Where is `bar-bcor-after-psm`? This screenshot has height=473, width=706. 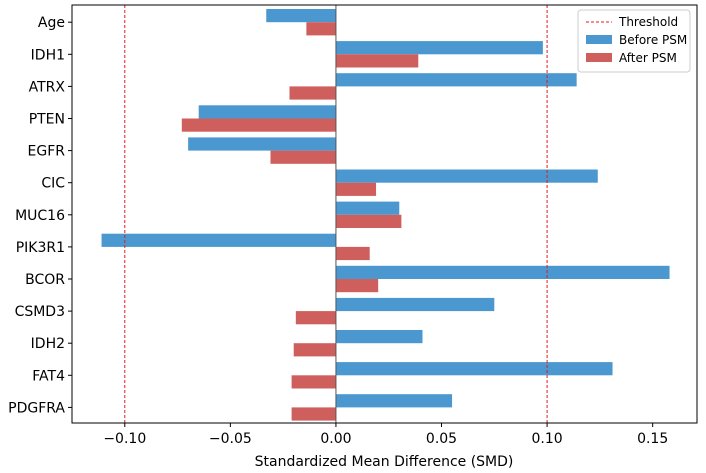
bar-bcor-after-psm is located at coordinates (357, 286).